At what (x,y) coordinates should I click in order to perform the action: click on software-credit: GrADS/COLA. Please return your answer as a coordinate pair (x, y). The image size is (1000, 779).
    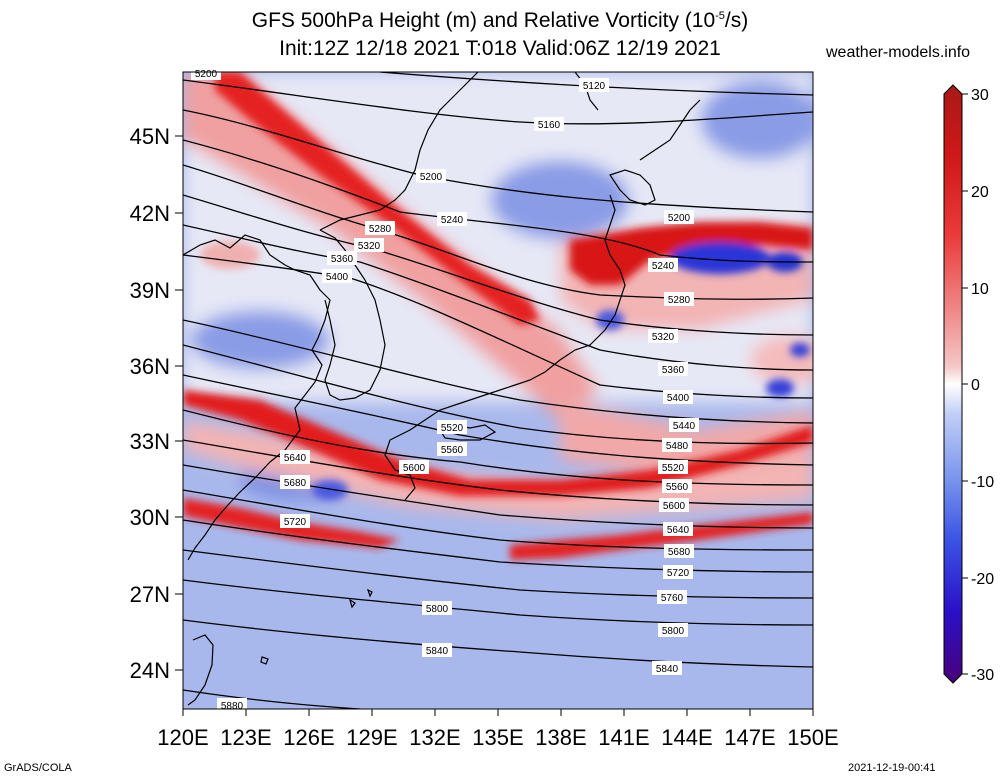
    Looking at the image, I should click on (38, 768).